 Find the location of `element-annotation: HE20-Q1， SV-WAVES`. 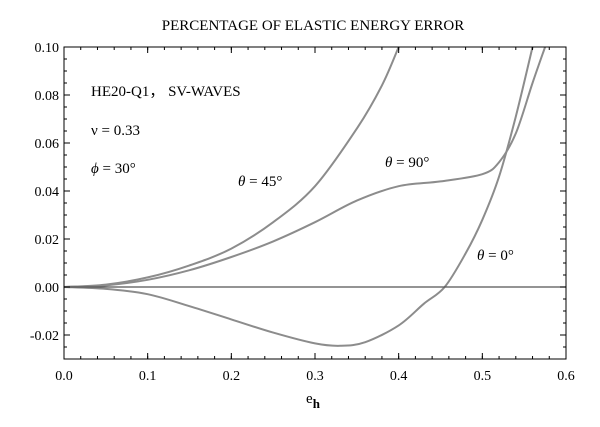

element-annotation: HE20-Q1， SV-WAVES is located at coordinates (166, 92).